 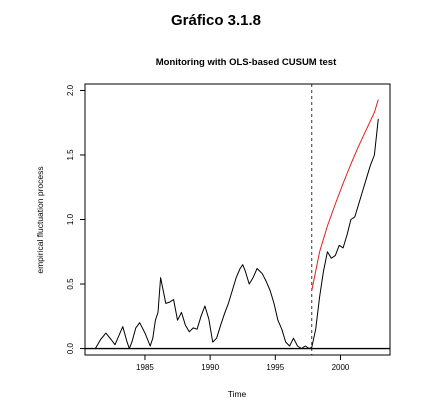 I want to click on boundary-line, so click(x=345, y=195).